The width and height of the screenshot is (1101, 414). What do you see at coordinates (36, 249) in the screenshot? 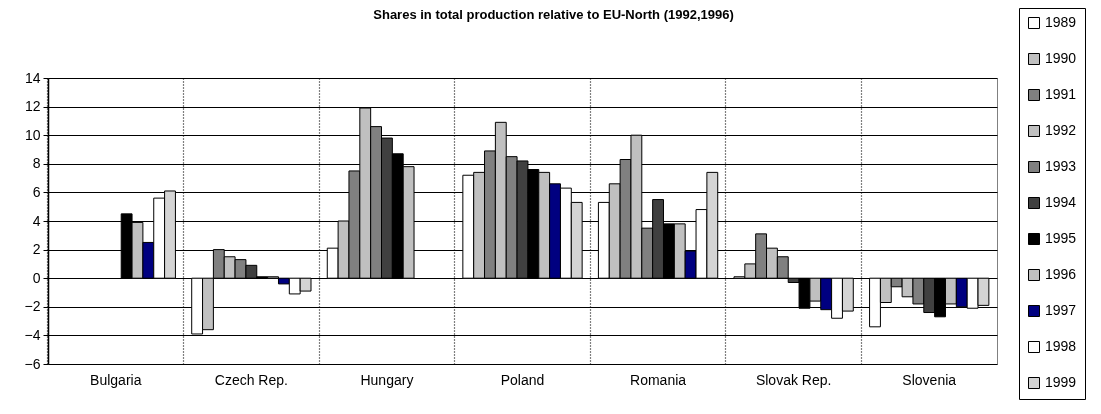
I see `y-tick-label: 2` at bounding box center [36, 249].